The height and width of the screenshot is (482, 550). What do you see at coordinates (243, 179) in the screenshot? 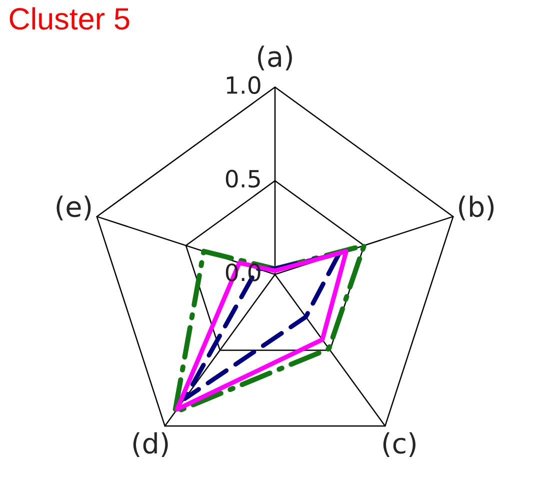
I see `y-tick-label: 0.5` at bounding box center [243, 179].